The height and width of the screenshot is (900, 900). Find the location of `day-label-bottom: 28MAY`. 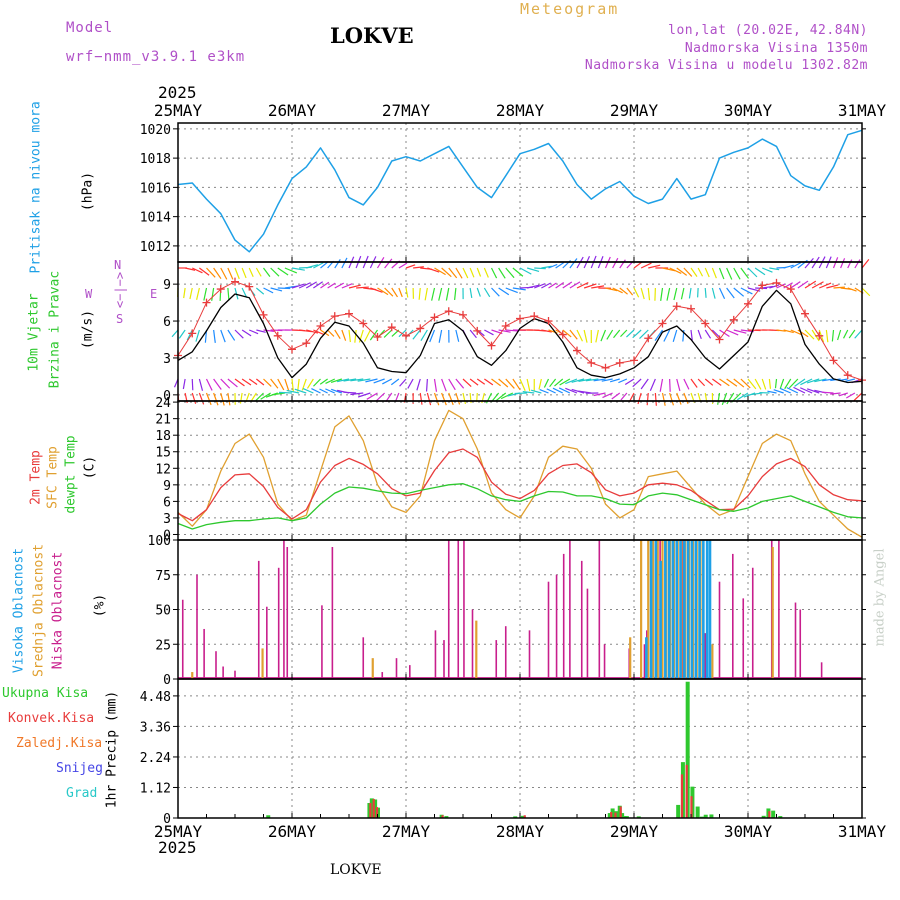

day-label-bottom: 28MAY is located at coordinates (520, 831).